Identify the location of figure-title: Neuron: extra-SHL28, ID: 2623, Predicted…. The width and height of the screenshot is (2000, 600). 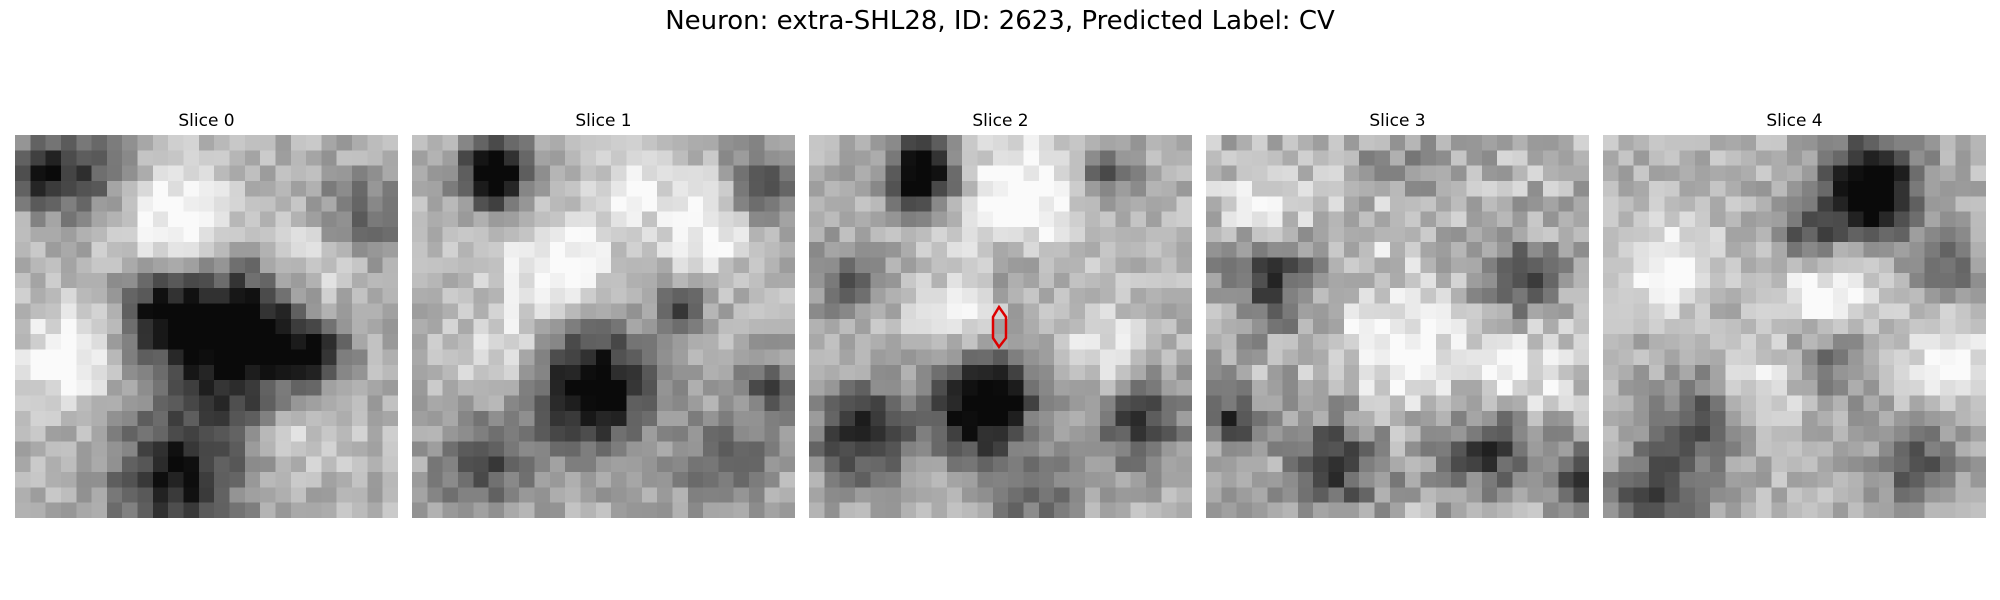
(1000, 21).